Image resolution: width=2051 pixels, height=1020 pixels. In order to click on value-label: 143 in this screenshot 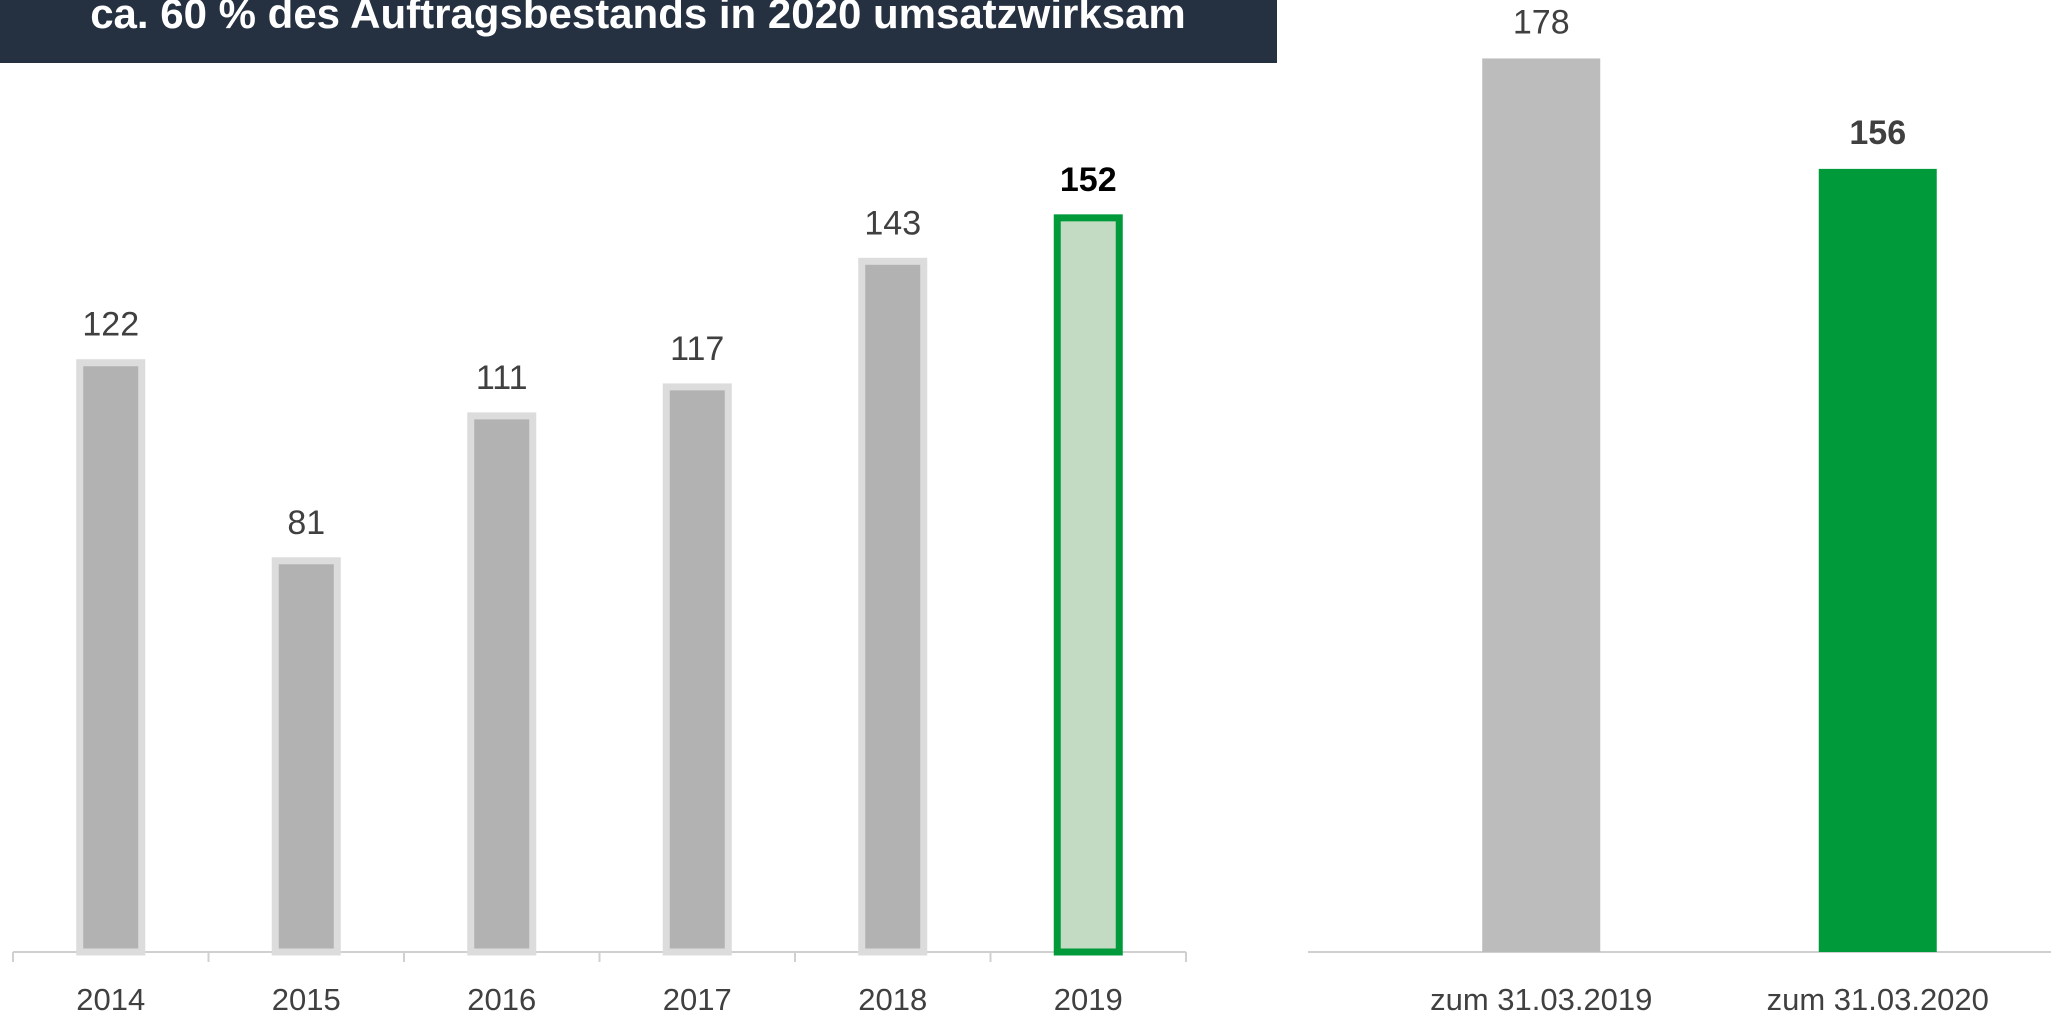, I will do `click(892, 223)`.